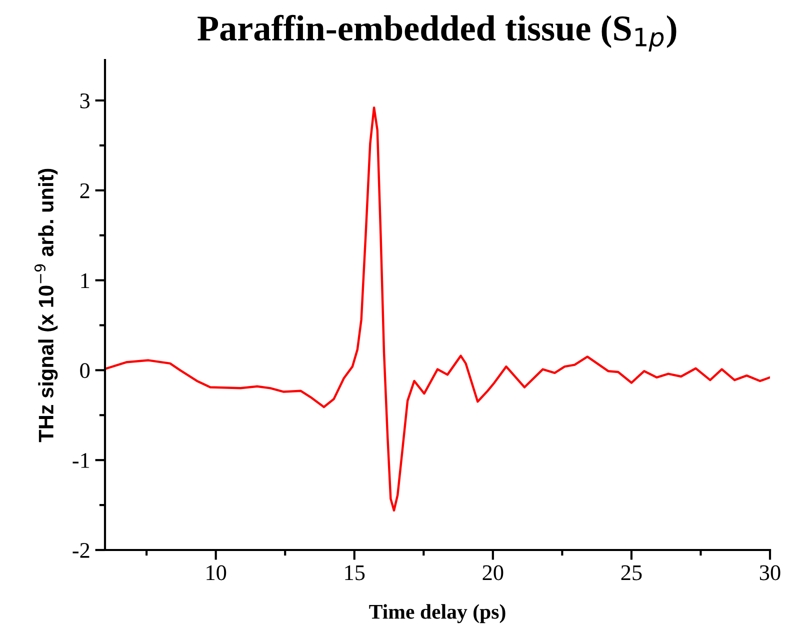 This screenshot has width=787, height=635. Describe the element at coordinates (437, 33) in the screenshot. I see `chart-title: Paraffin-embedded tissue (S$_{1p}$)` at that location.